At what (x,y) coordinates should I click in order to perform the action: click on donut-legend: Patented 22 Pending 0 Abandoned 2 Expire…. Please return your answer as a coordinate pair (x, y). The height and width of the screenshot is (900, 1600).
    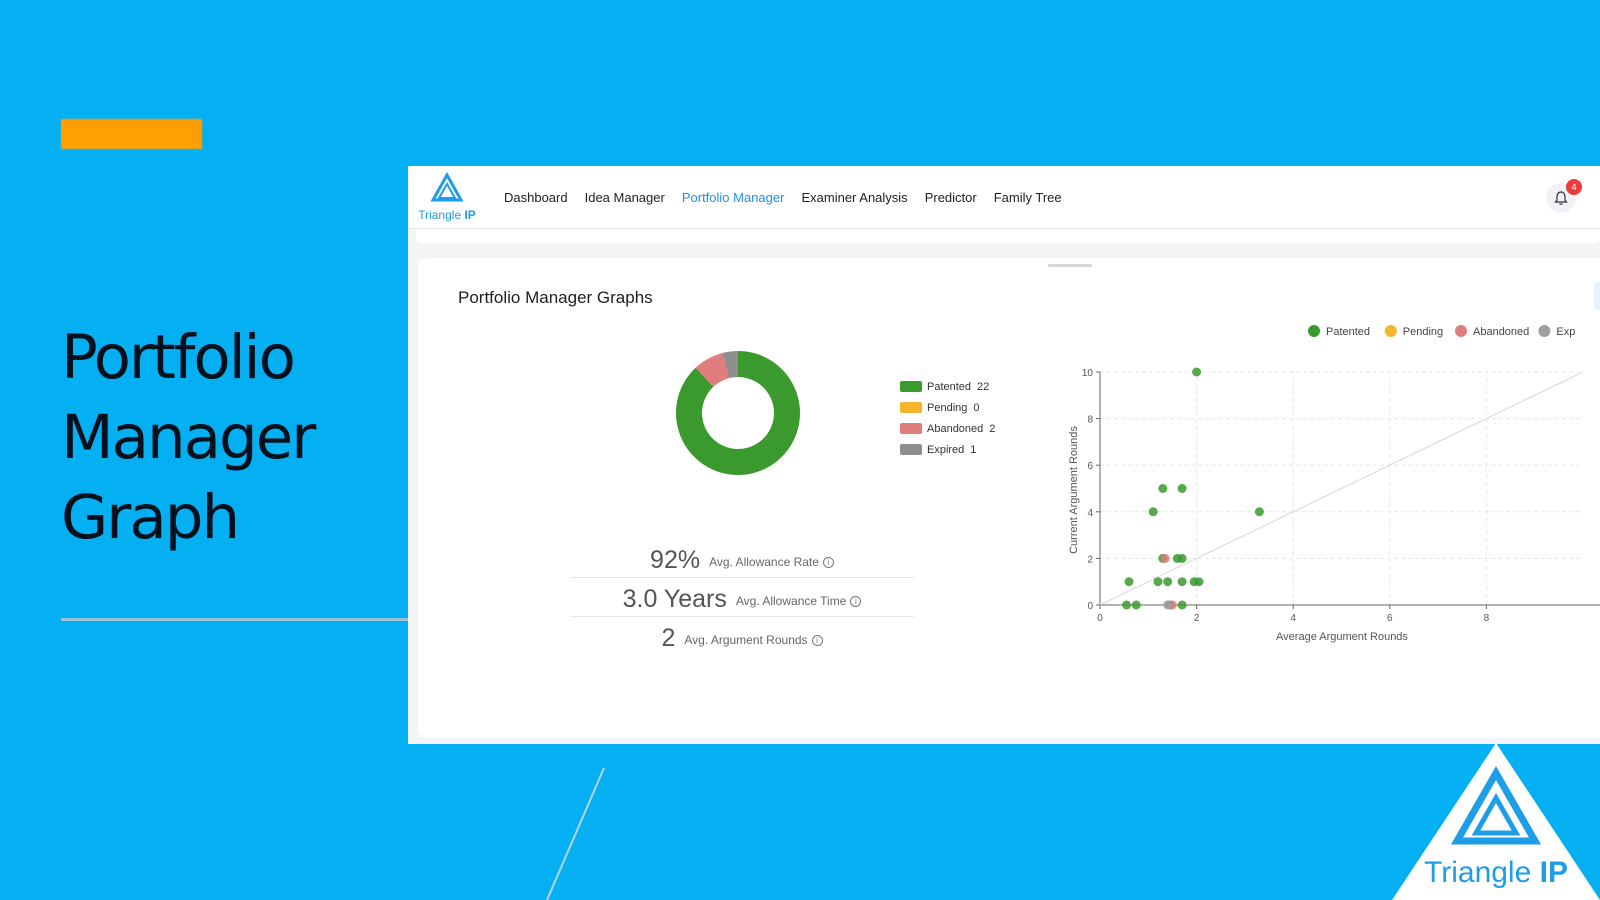
    Looking at the image, I should click on (947, 418).